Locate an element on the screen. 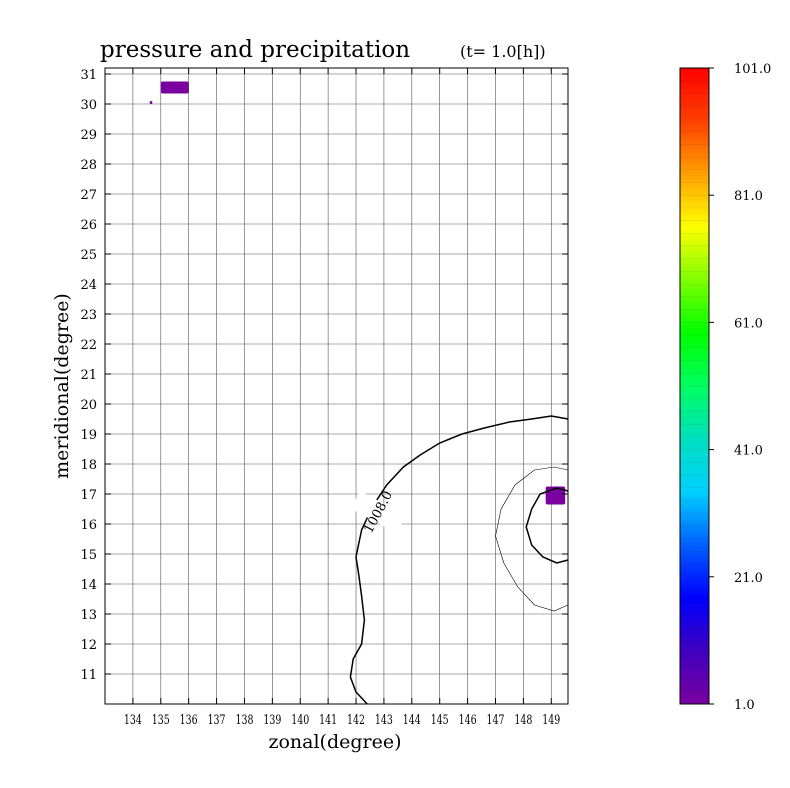 The height and width of the screenshot is (788, 790). x-tick-label: 135 is located at coordinates (161, 720).